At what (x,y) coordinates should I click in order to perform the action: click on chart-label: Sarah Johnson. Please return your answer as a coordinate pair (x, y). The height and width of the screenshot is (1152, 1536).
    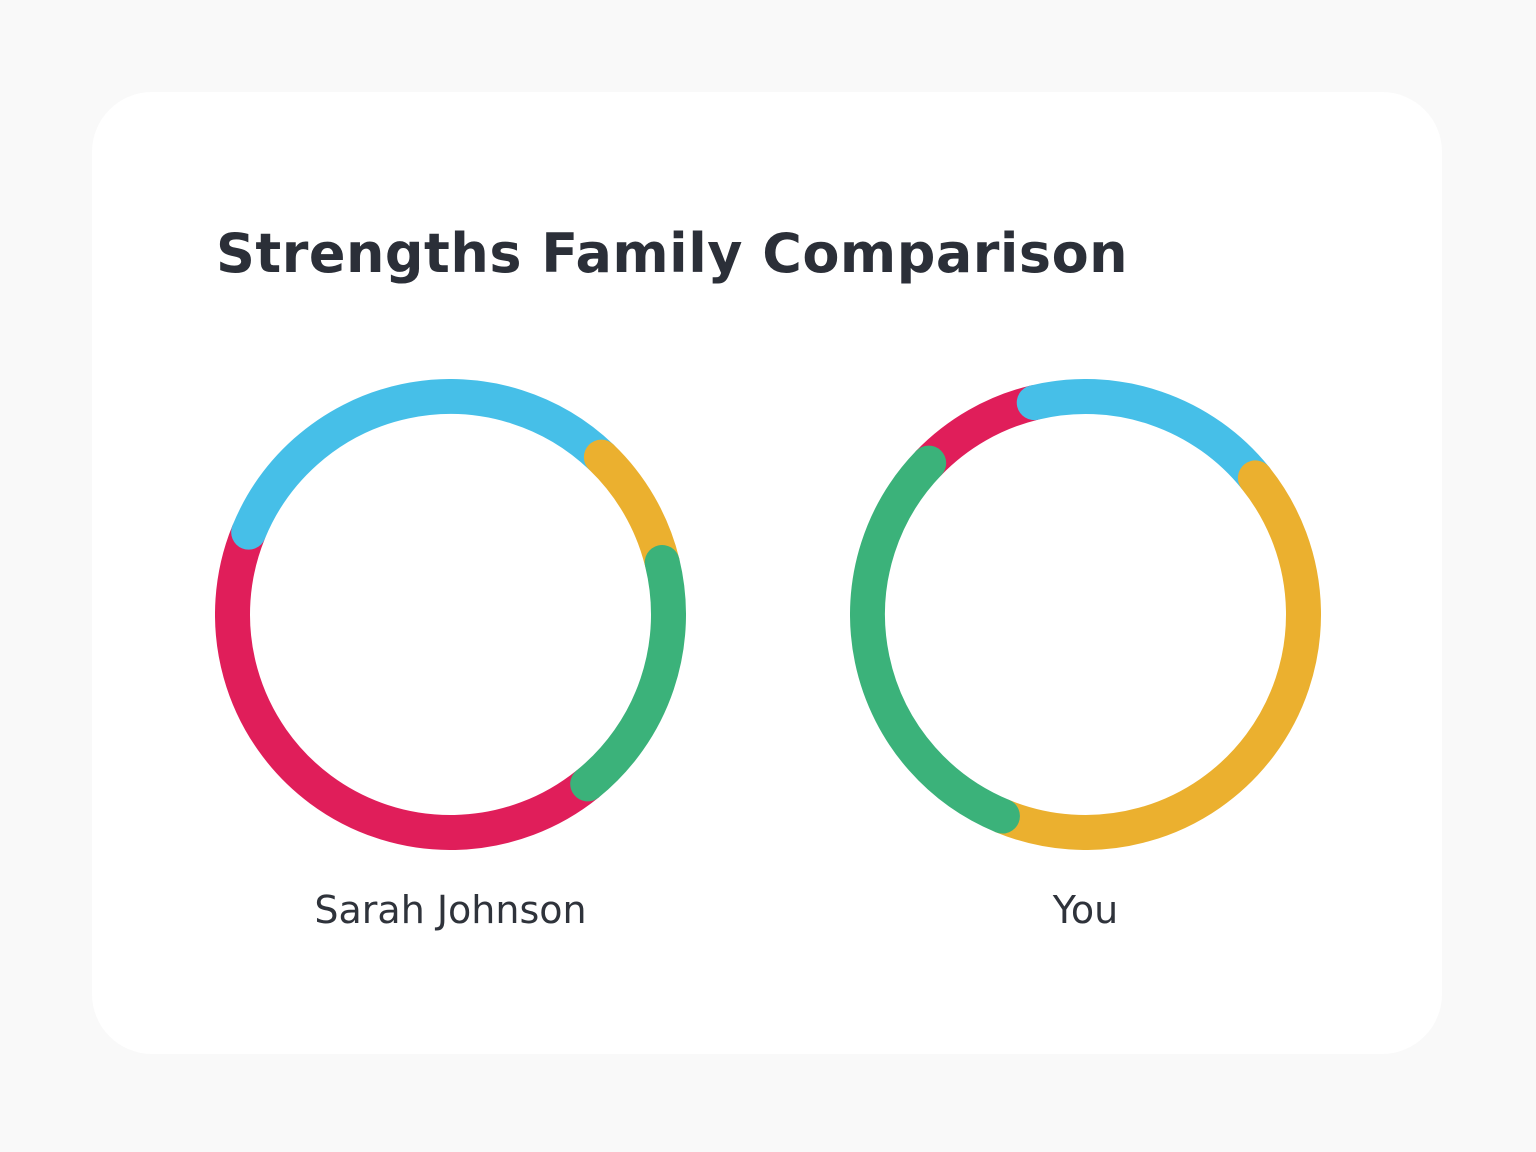
    Looking at the image, I should click on (450, 910).